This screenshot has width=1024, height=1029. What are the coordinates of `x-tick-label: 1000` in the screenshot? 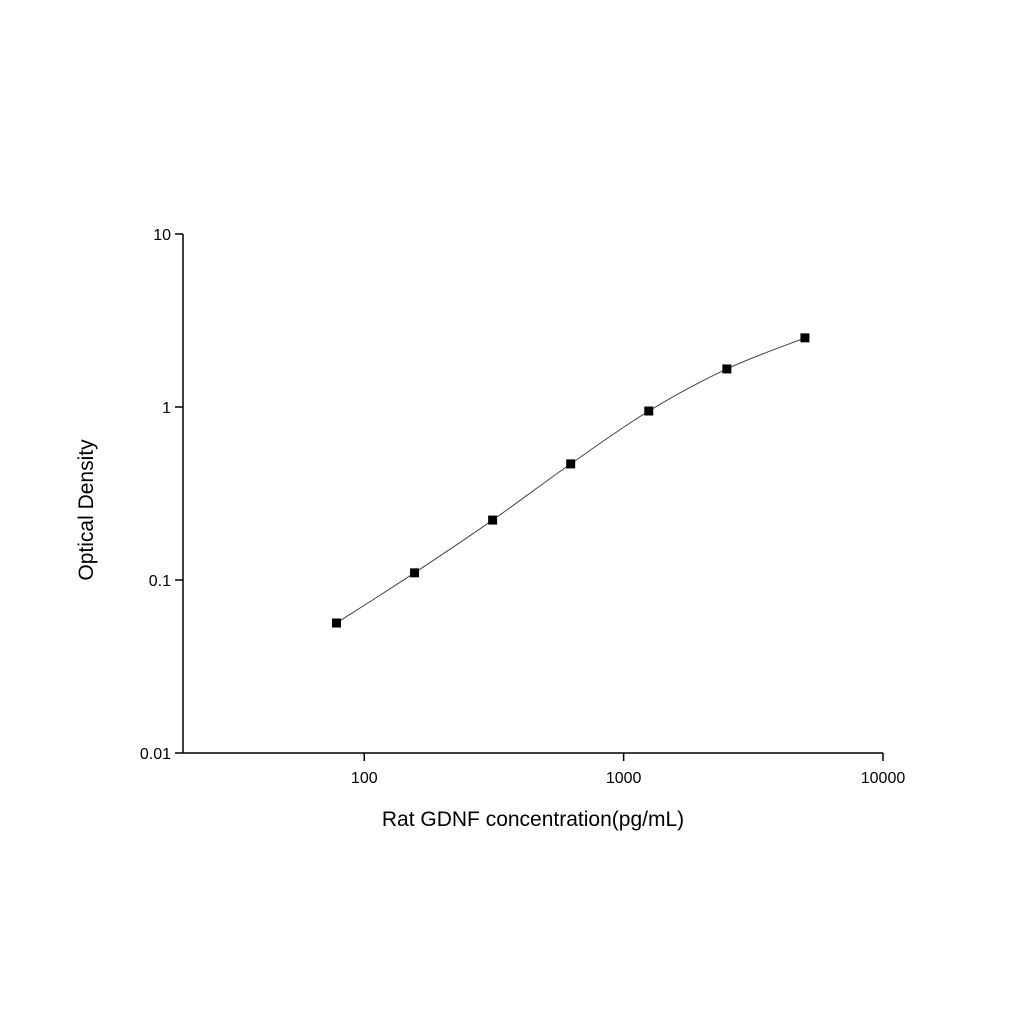 It's located at (624, 778).